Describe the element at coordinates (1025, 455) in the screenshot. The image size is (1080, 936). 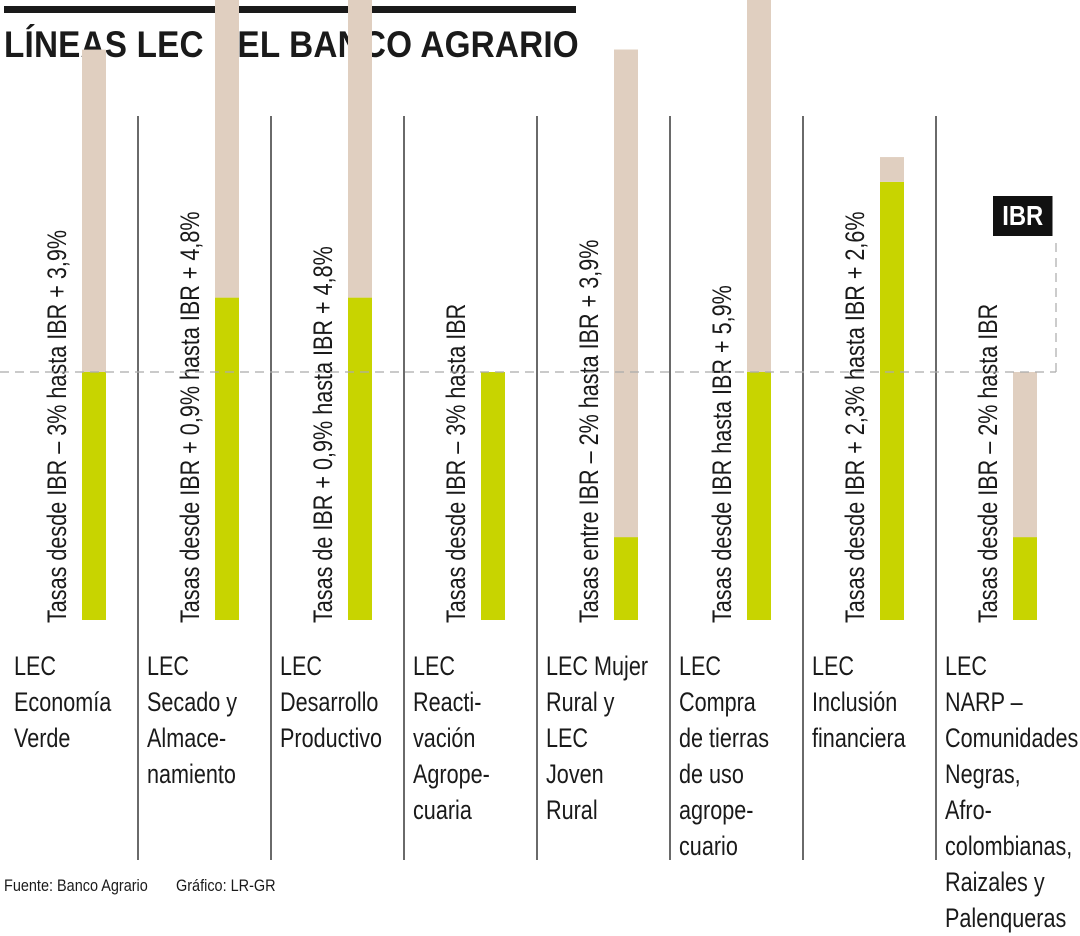
I see `bar-range-below-ibr` at that location.